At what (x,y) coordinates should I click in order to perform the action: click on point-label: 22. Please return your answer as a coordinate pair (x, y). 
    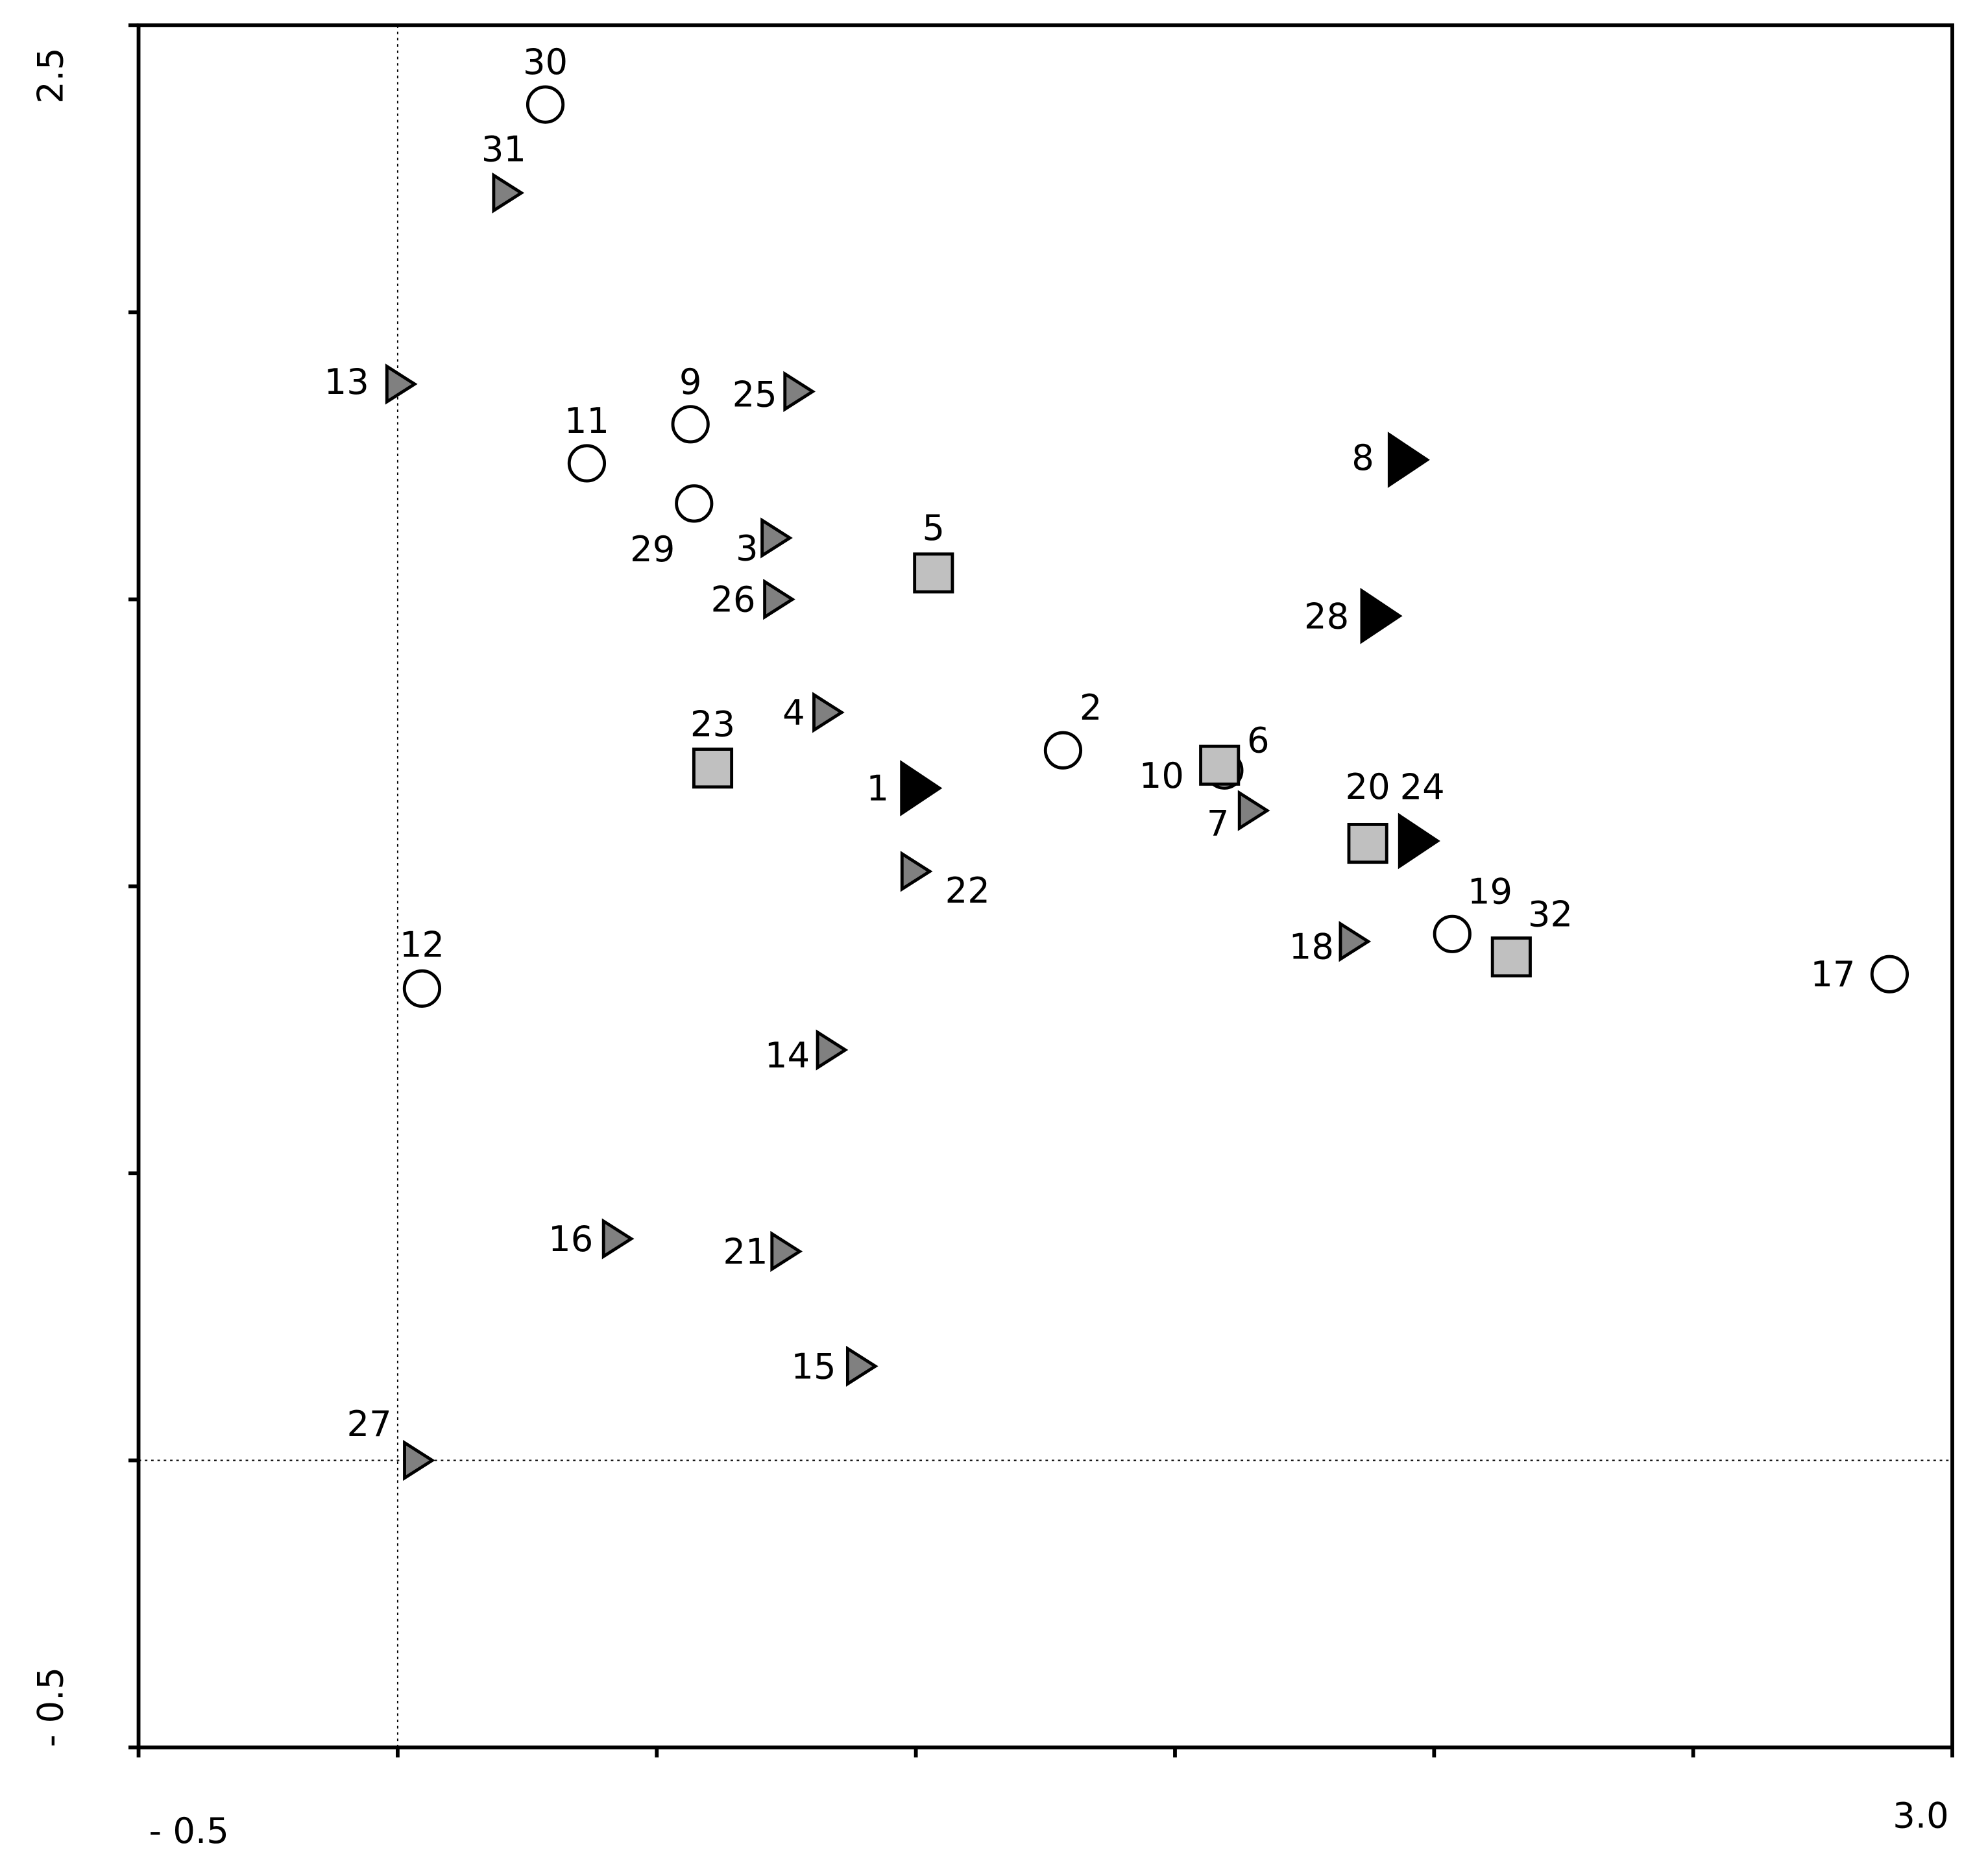
    Looking at the image, I should click on (967, 890).